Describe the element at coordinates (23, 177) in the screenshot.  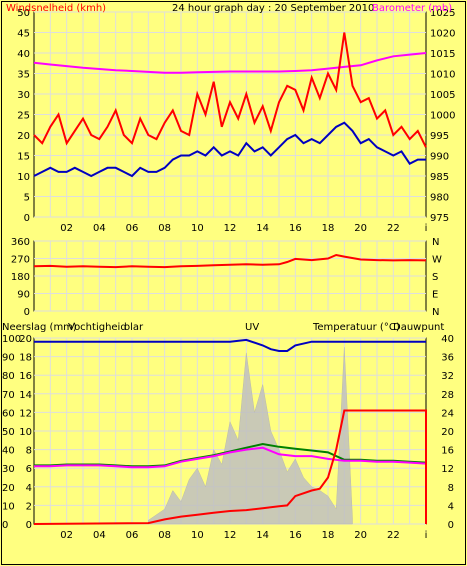
I see `wind-tick-label: 10` at that location.